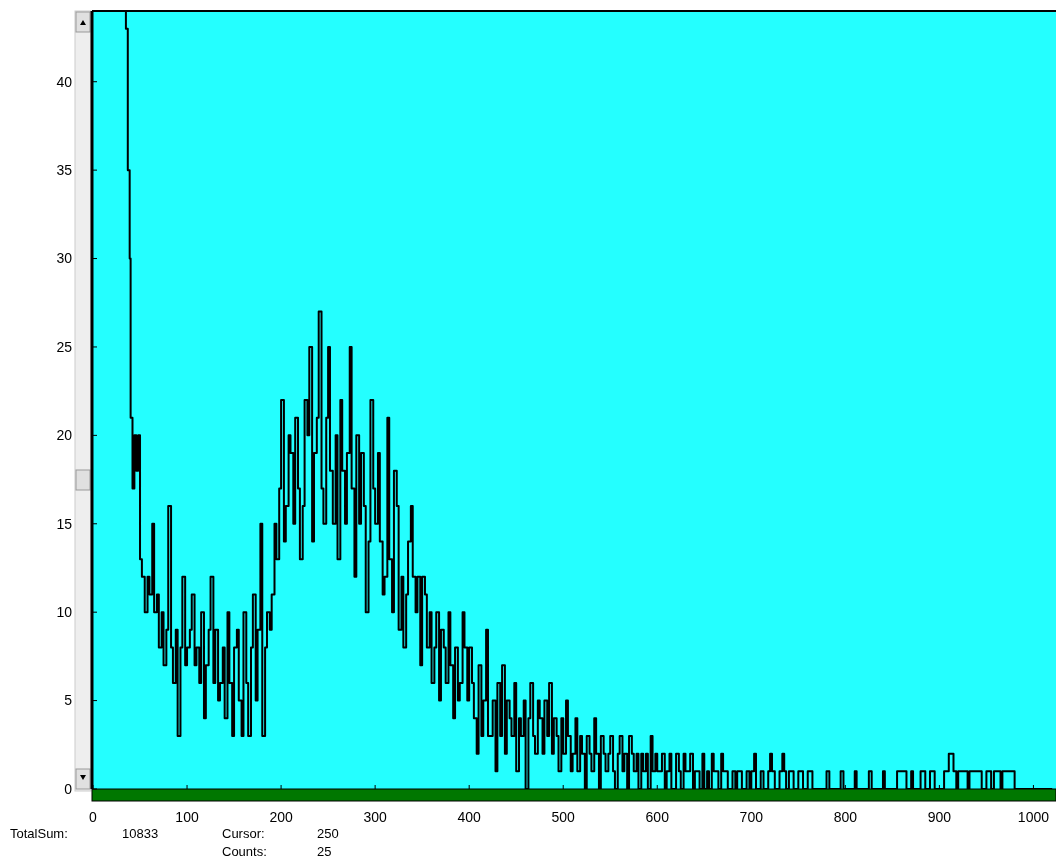 The height and width of the screenshot is (857, 1056). Describe the element at coordinates (751, 817) in the screenshot. I see `x-tick-label: 700` at that location.